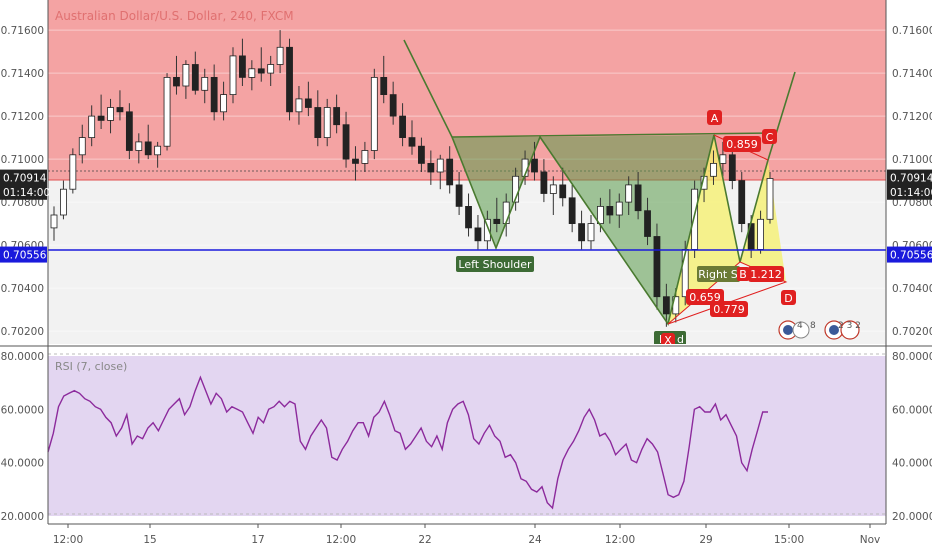 The width and height of the screenshot is (932, 550). Describe the element at coordinates (705, 297) in the screenshot. I see `svg-text: 0.659` at that location.